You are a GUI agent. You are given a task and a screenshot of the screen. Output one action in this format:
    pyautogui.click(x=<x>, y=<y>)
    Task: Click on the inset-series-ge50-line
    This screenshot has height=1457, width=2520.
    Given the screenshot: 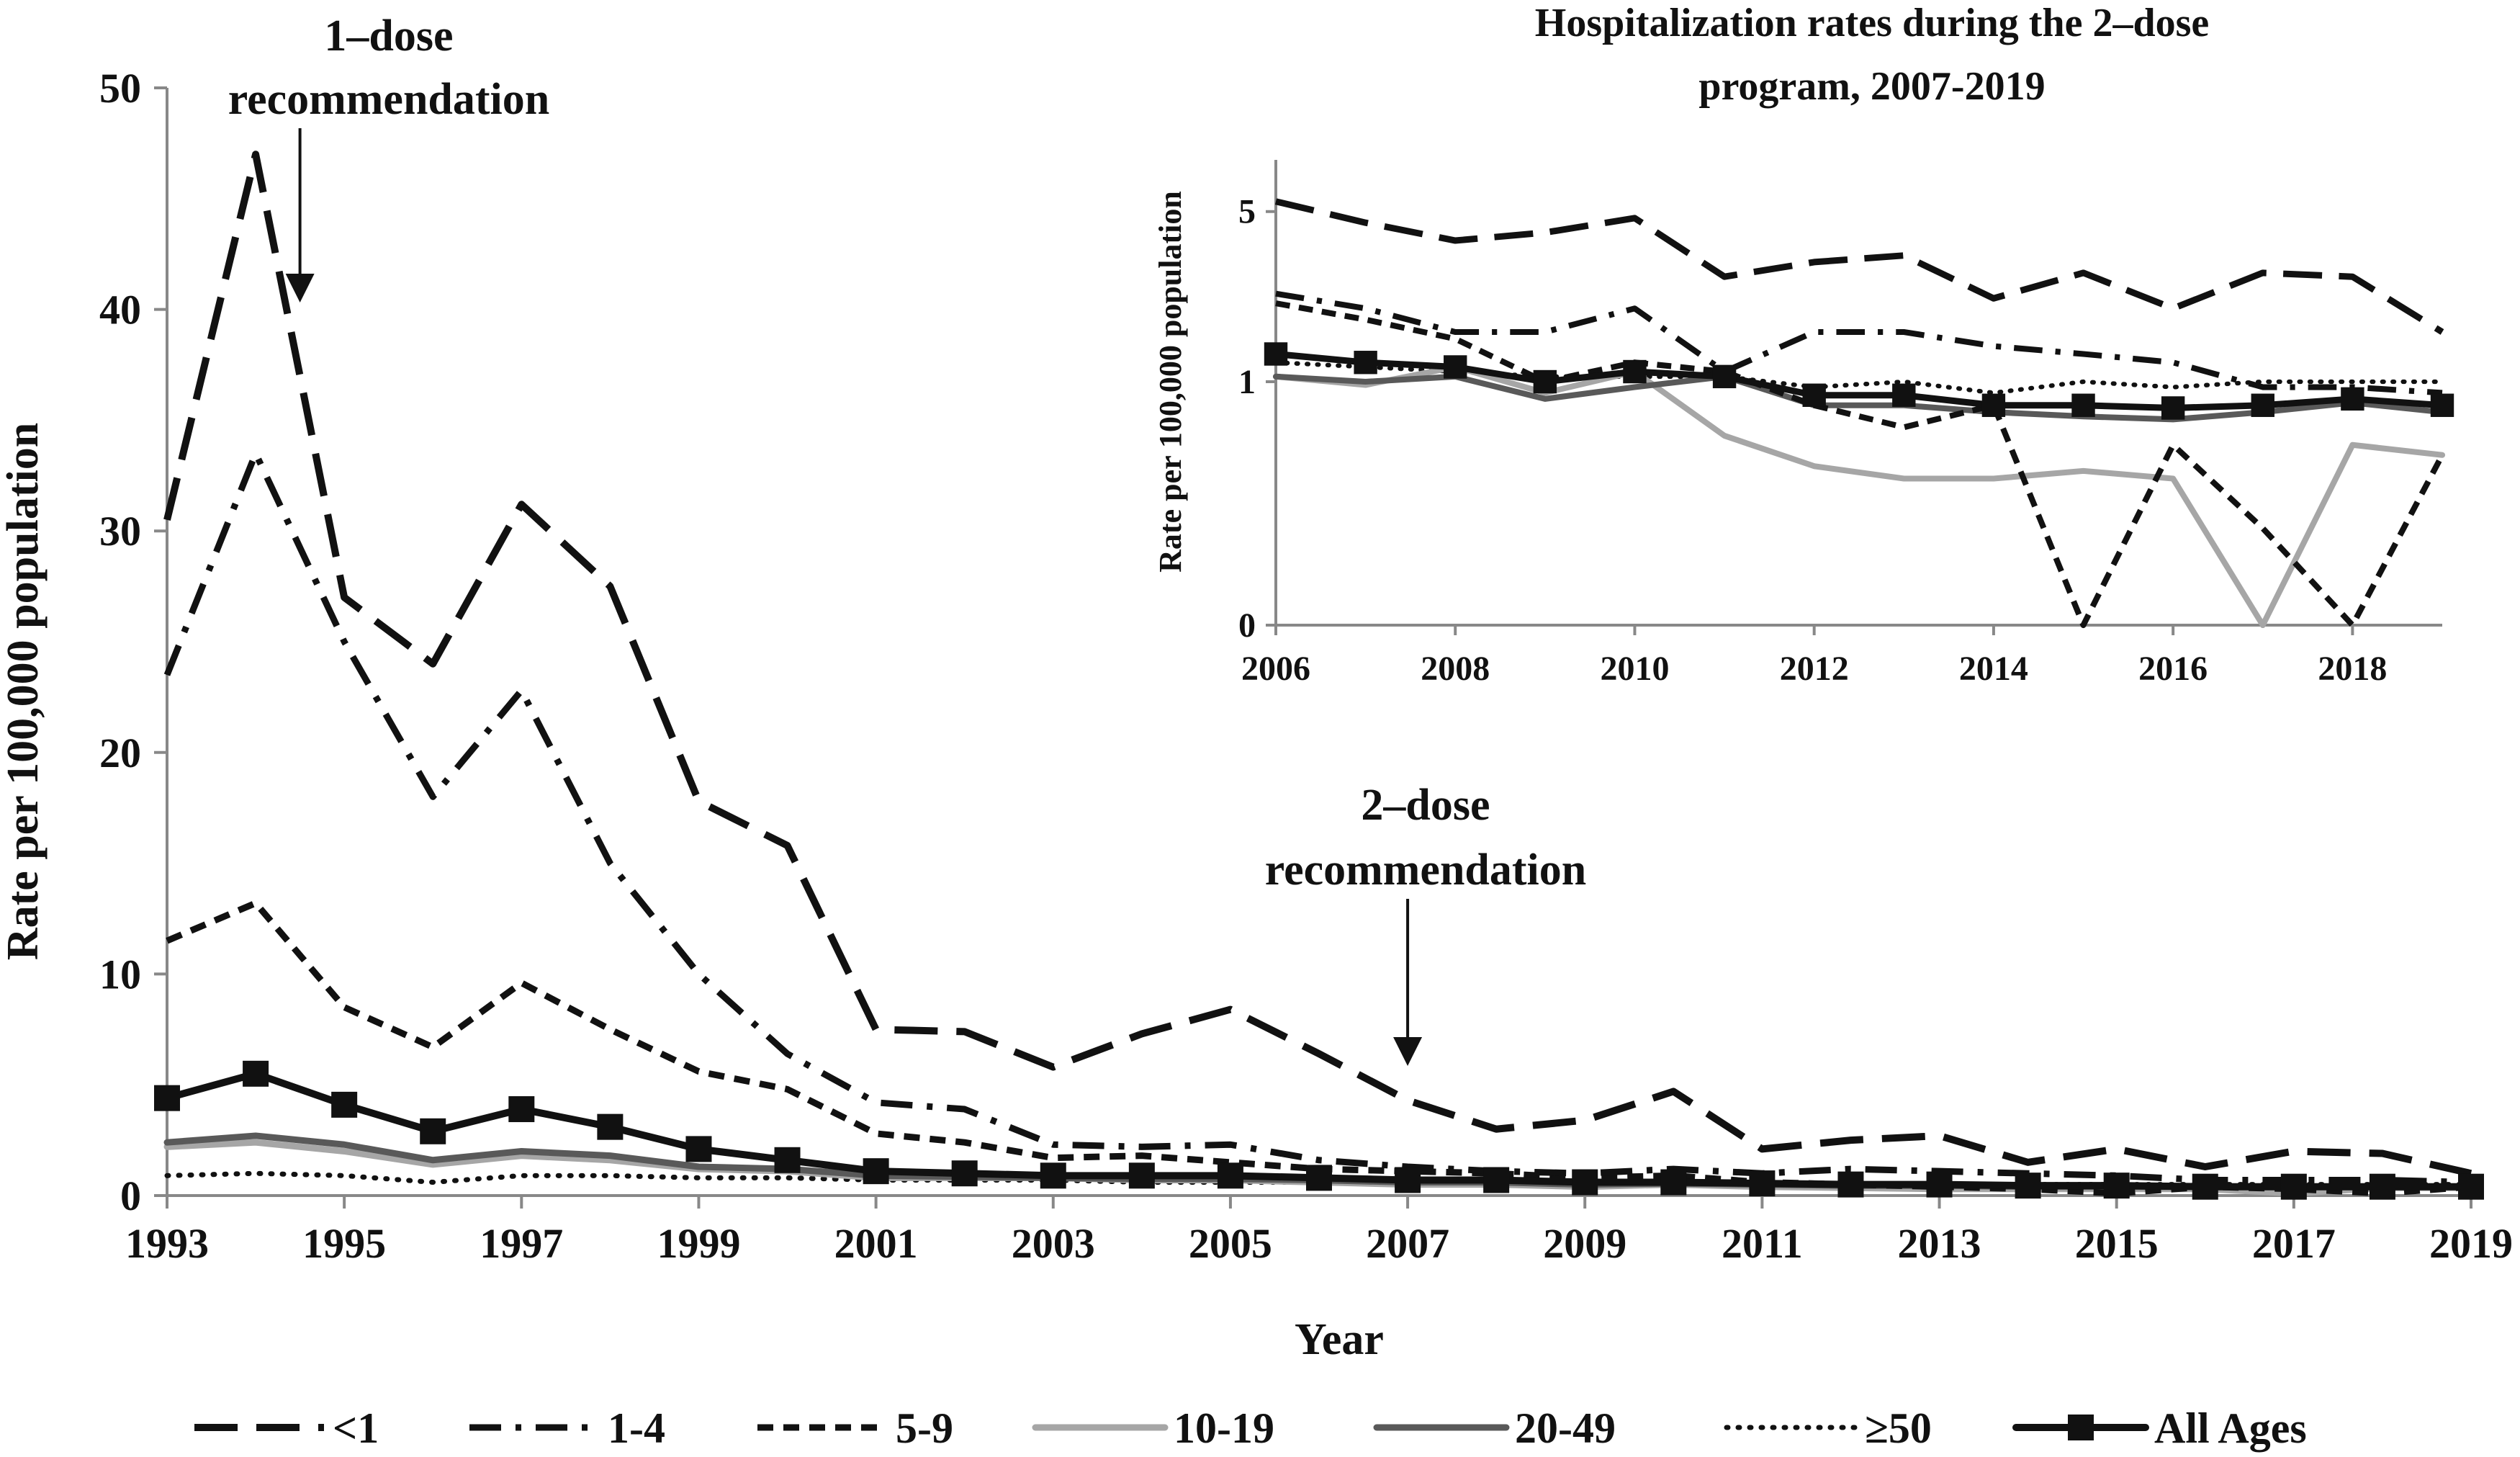 What is the action you would take?
    pyautogui.click(x=1859, y=378)
    